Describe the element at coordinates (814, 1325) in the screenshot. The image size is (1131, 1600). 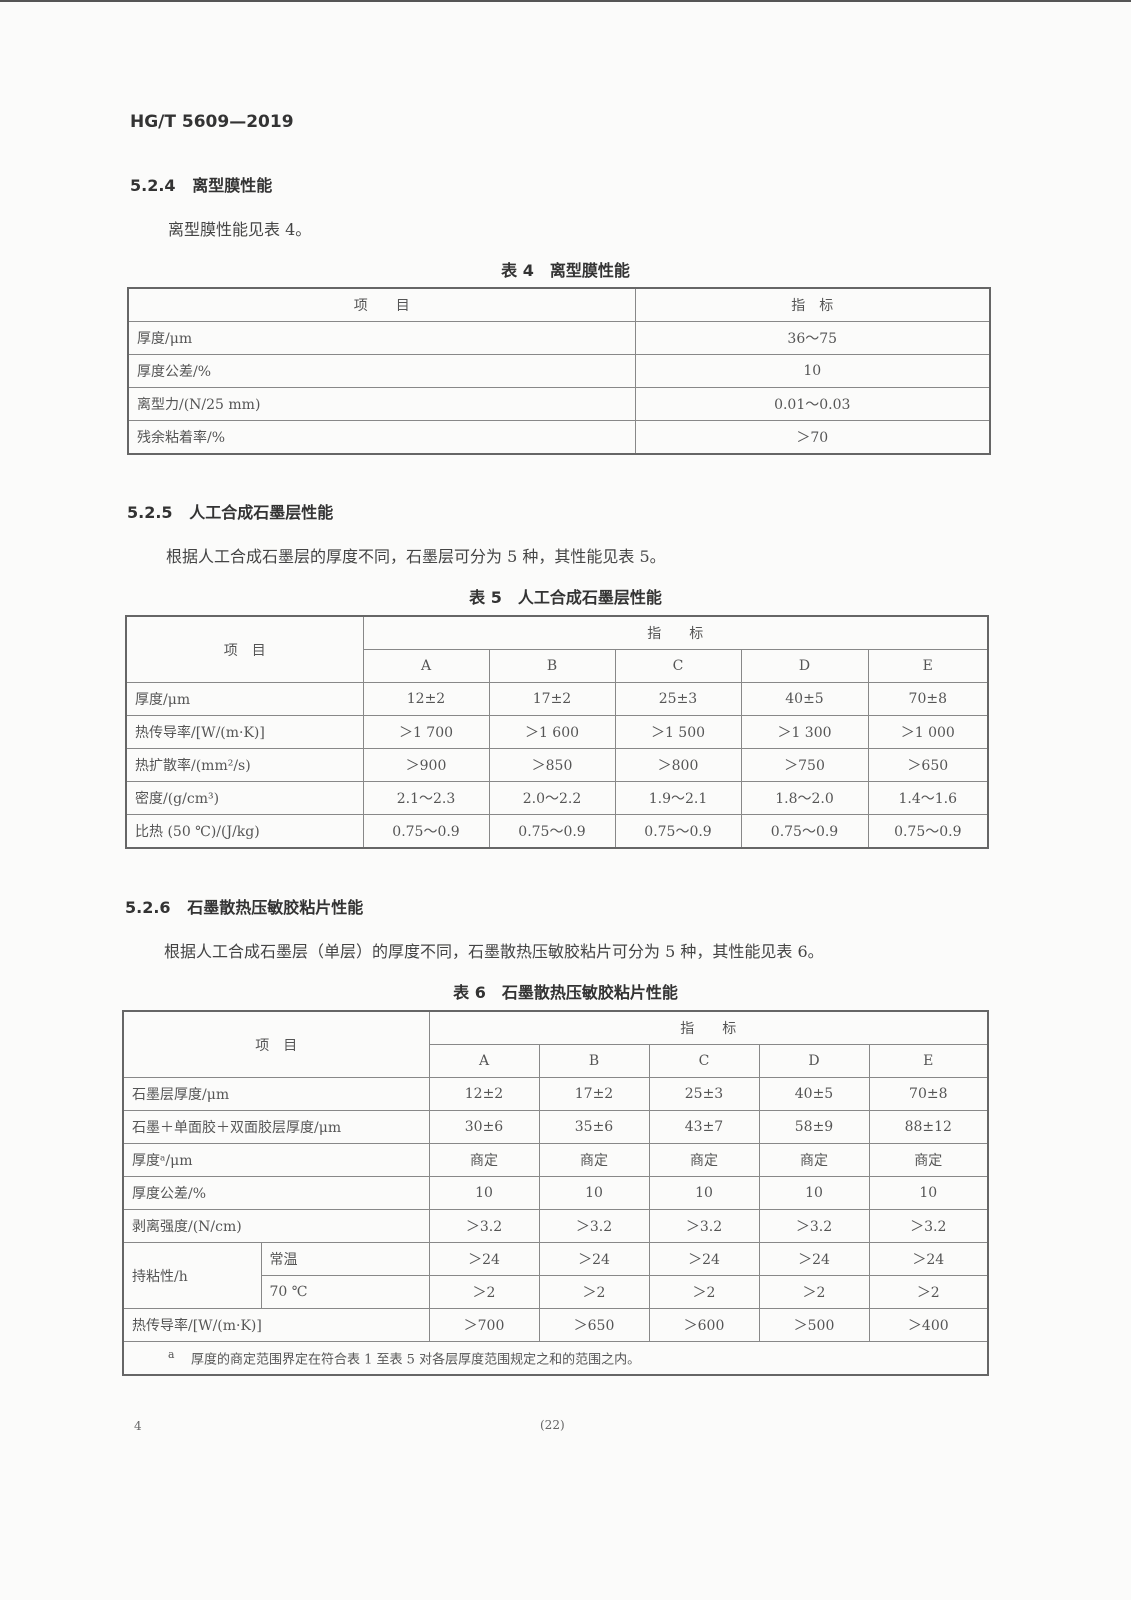
I see `table-cell: ＞500` at that location.